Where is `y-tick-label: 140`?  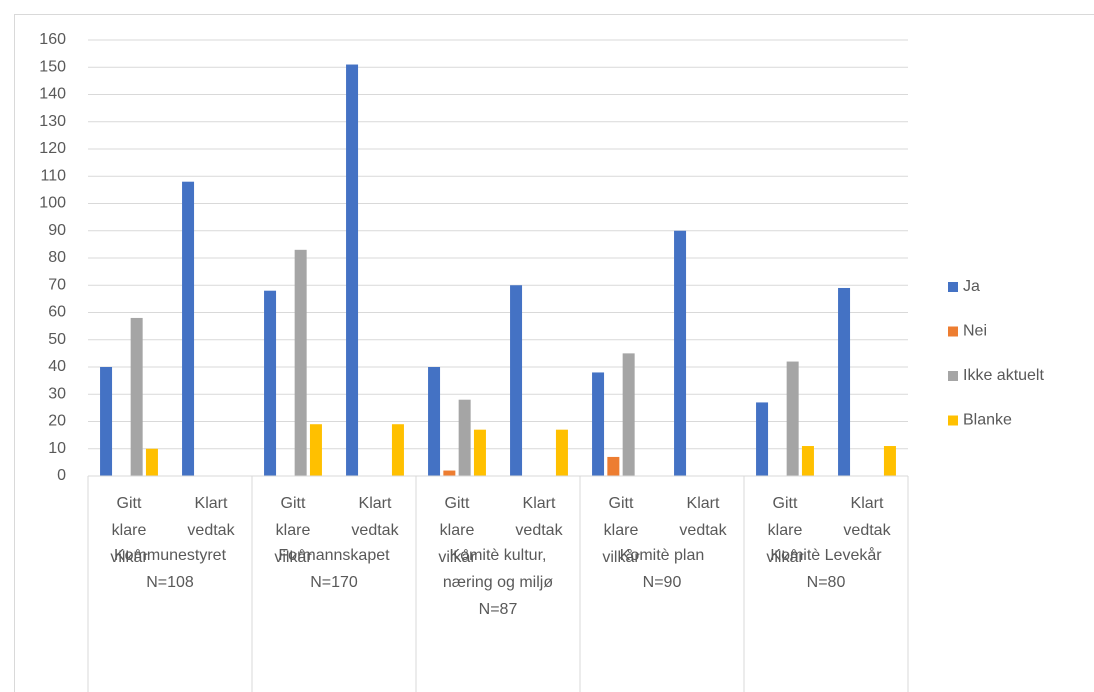 y-tick-label: 140 is located at coordinates (52, 94).